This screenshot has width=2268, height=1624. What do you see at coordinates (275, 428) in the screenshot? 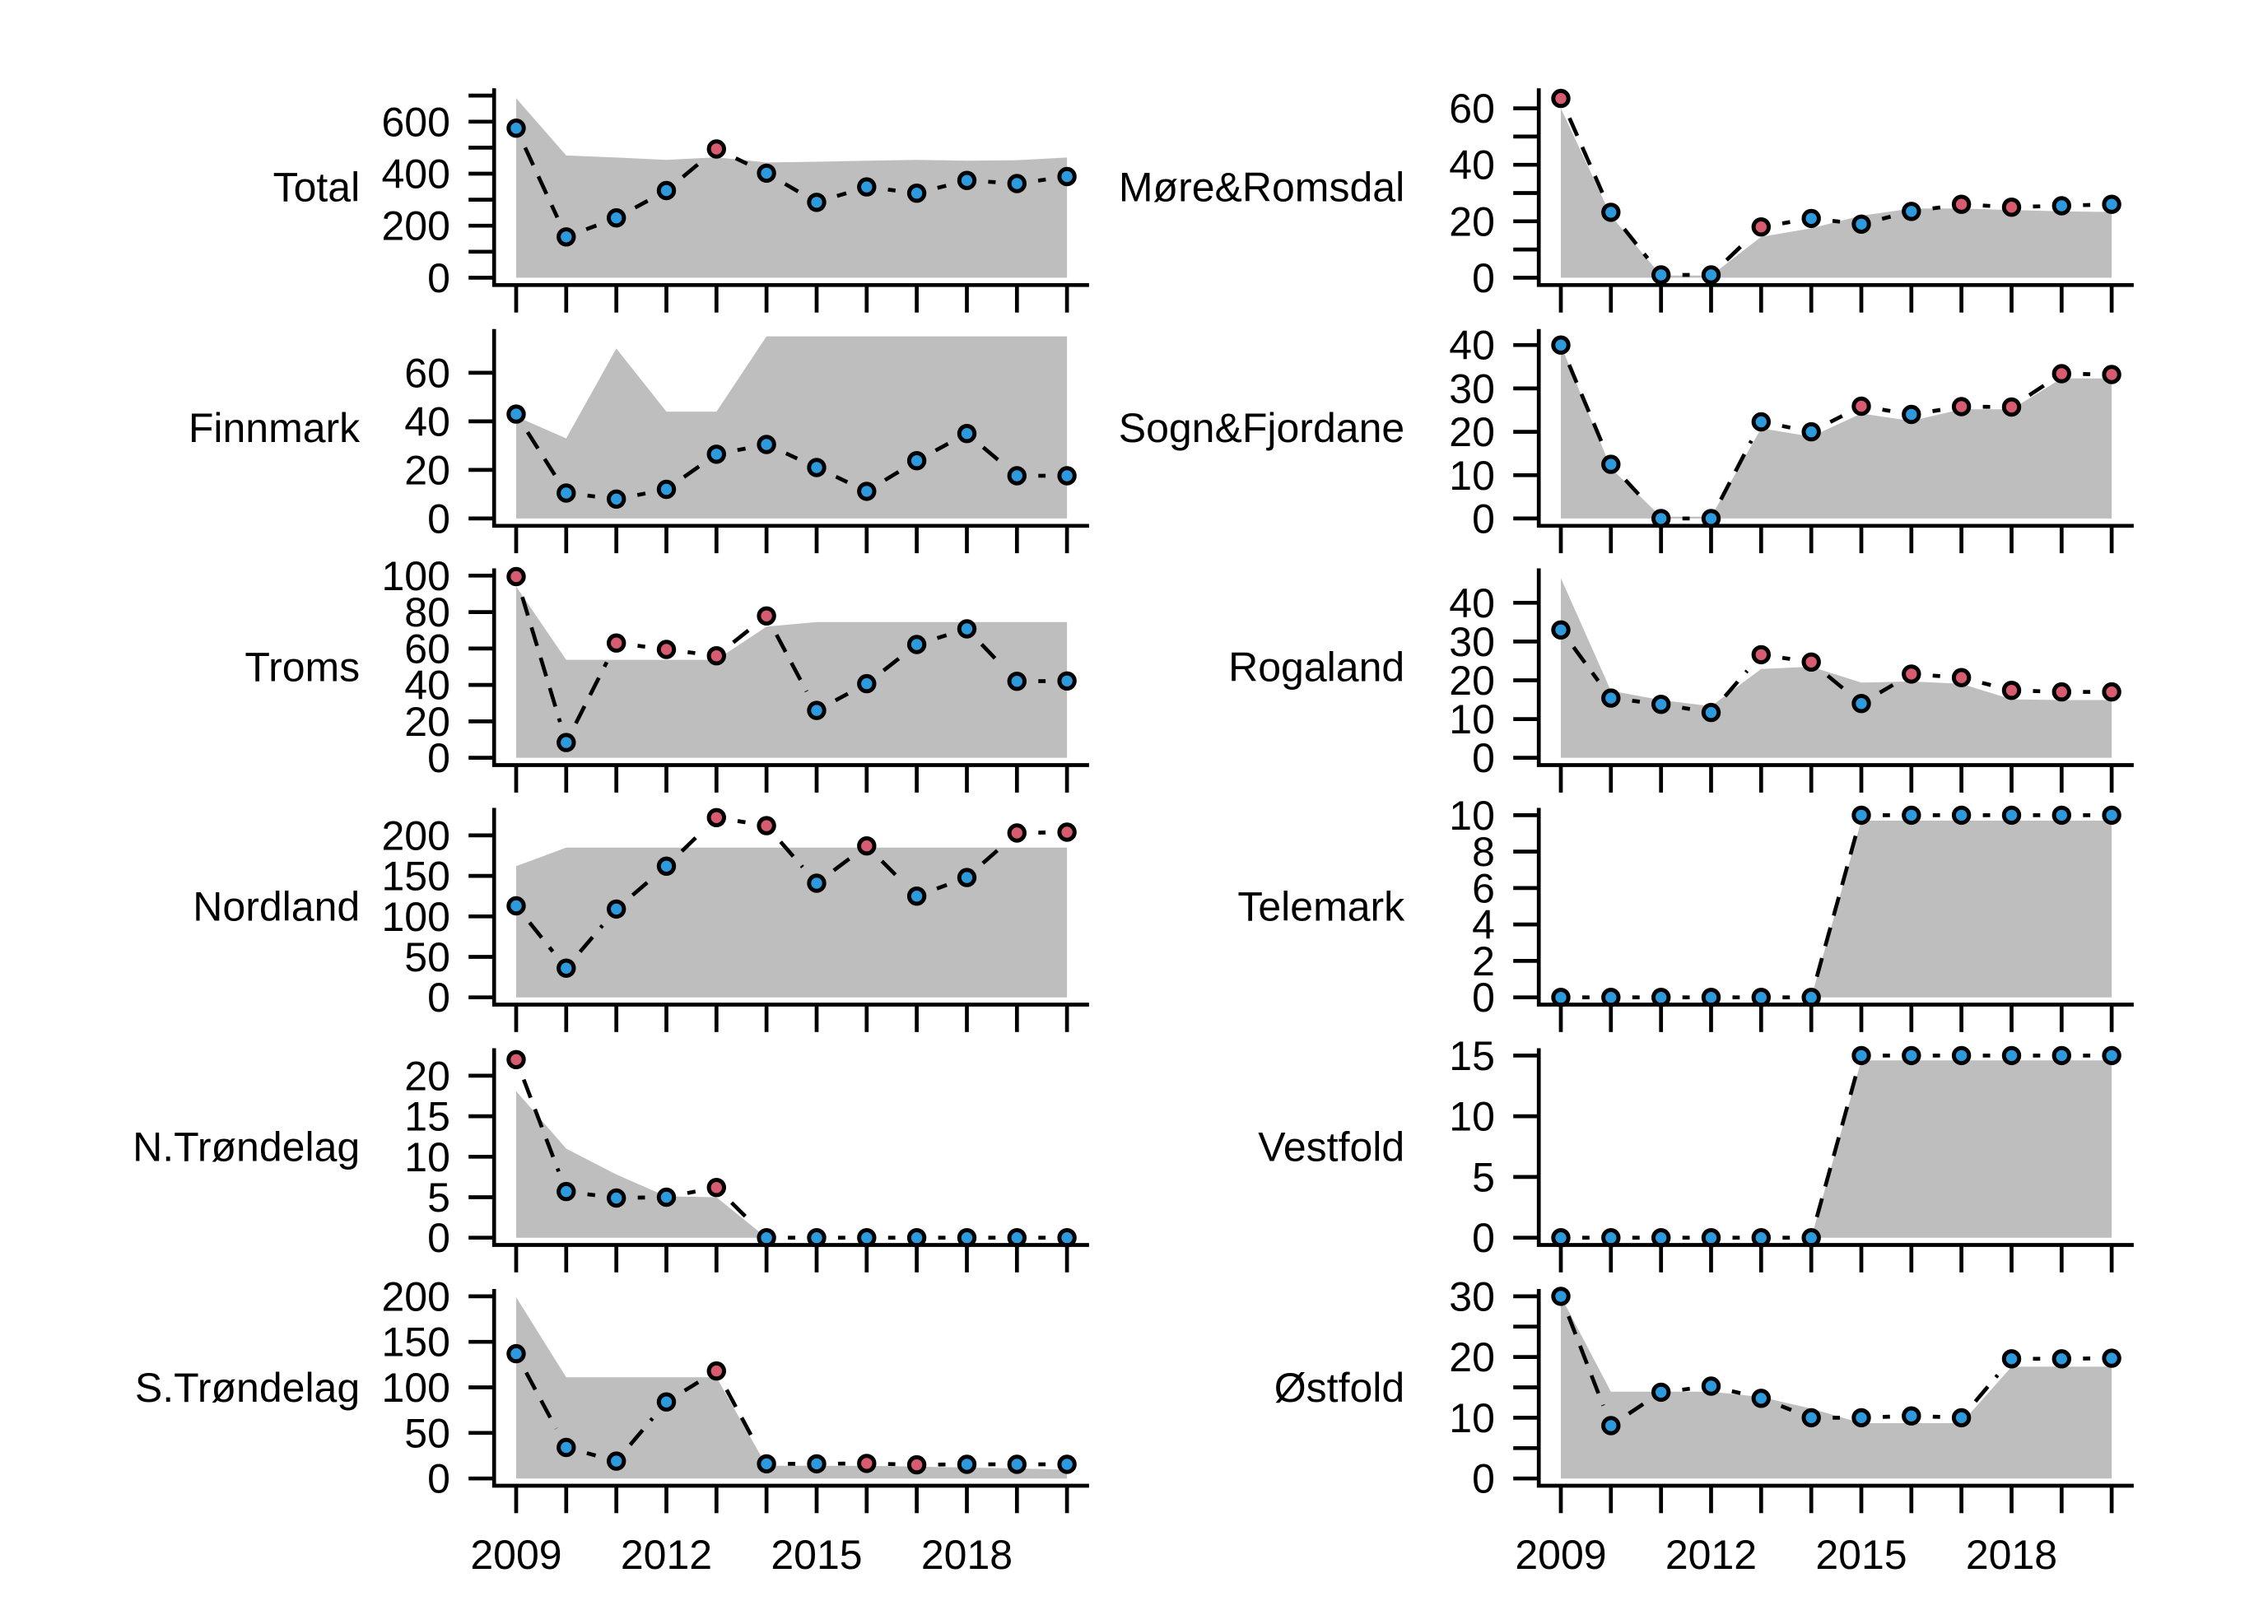
I see `svg-text: Finnmark` at bounding box center [275, 428].